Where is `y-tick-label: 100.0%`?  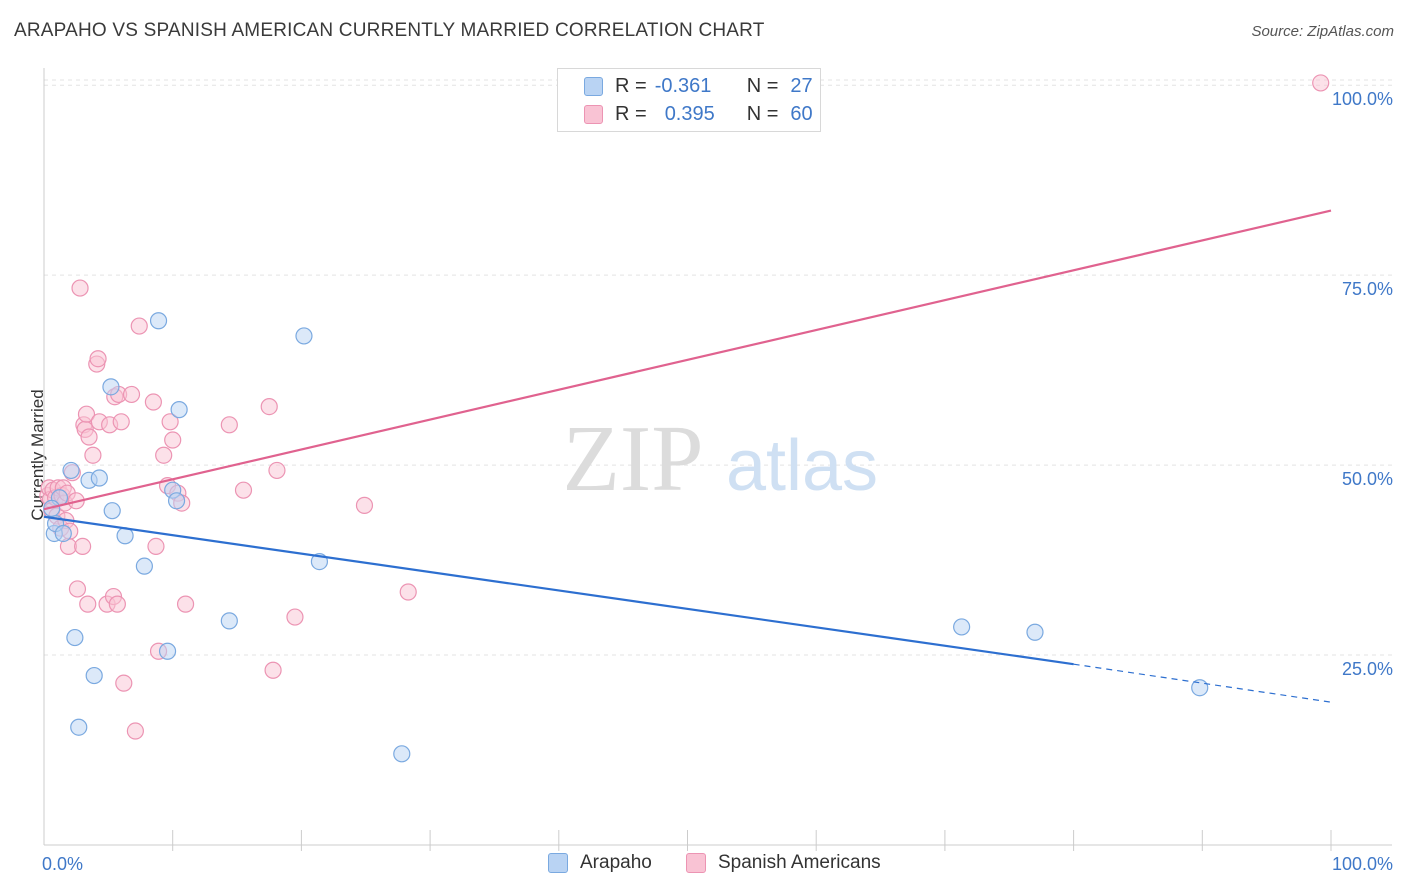
y-tick-label: 100.0% is located at coordinates (1362, 99).